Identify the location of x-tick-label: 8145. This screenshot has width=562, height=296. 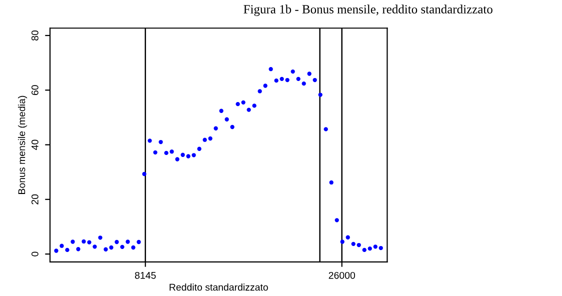
(145, 275).